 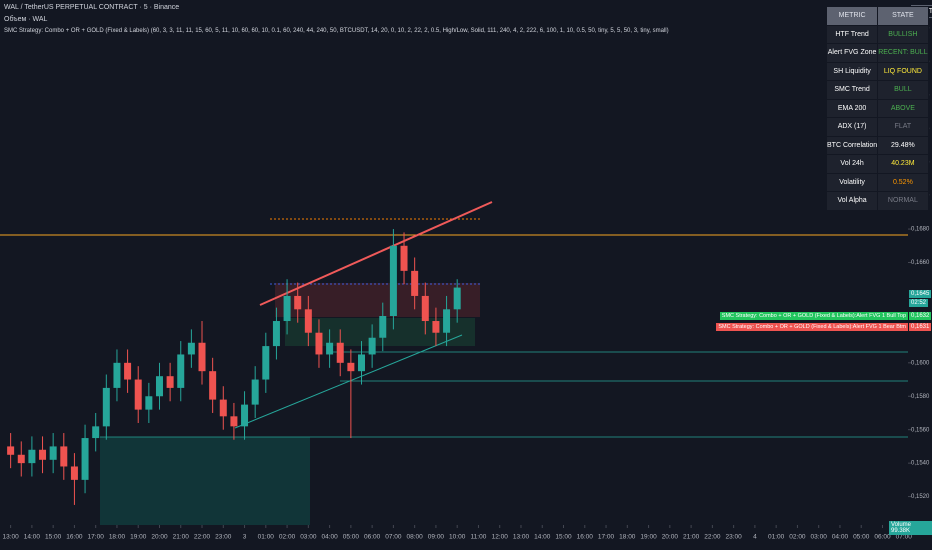 I want to click on x-tick-label: 05:00, so click(x=351, y=537).